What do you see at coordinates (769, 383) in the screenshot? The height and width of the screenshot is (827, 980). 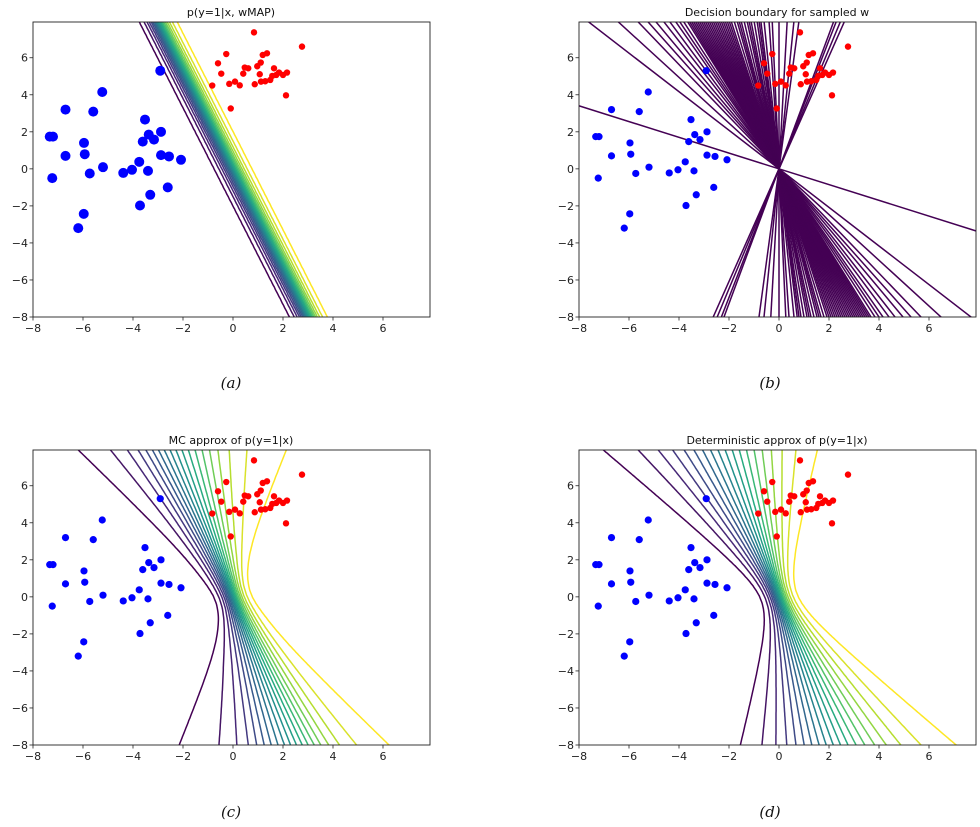 I see `panel-caption: (b)` at bounding box center [769, 383].